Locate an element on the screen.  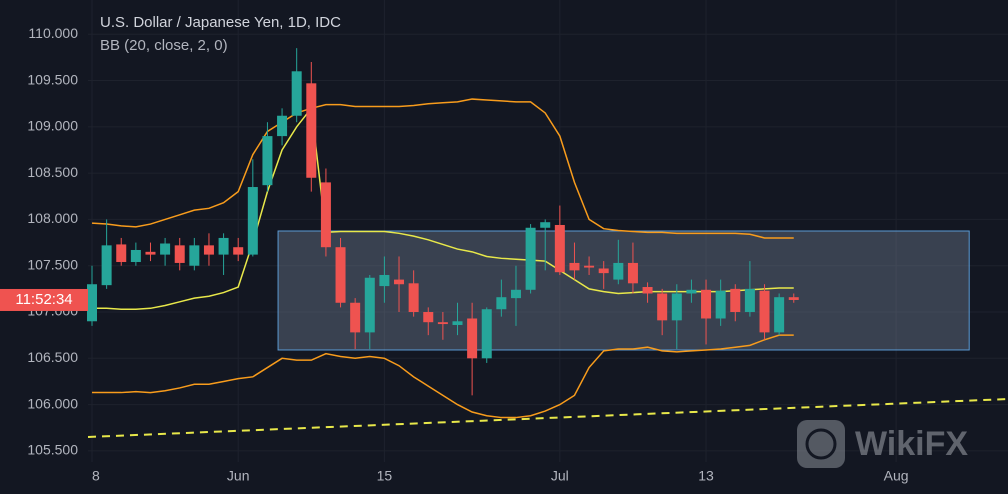
x-tick-label: 8 is located at coordinates (96, 476).